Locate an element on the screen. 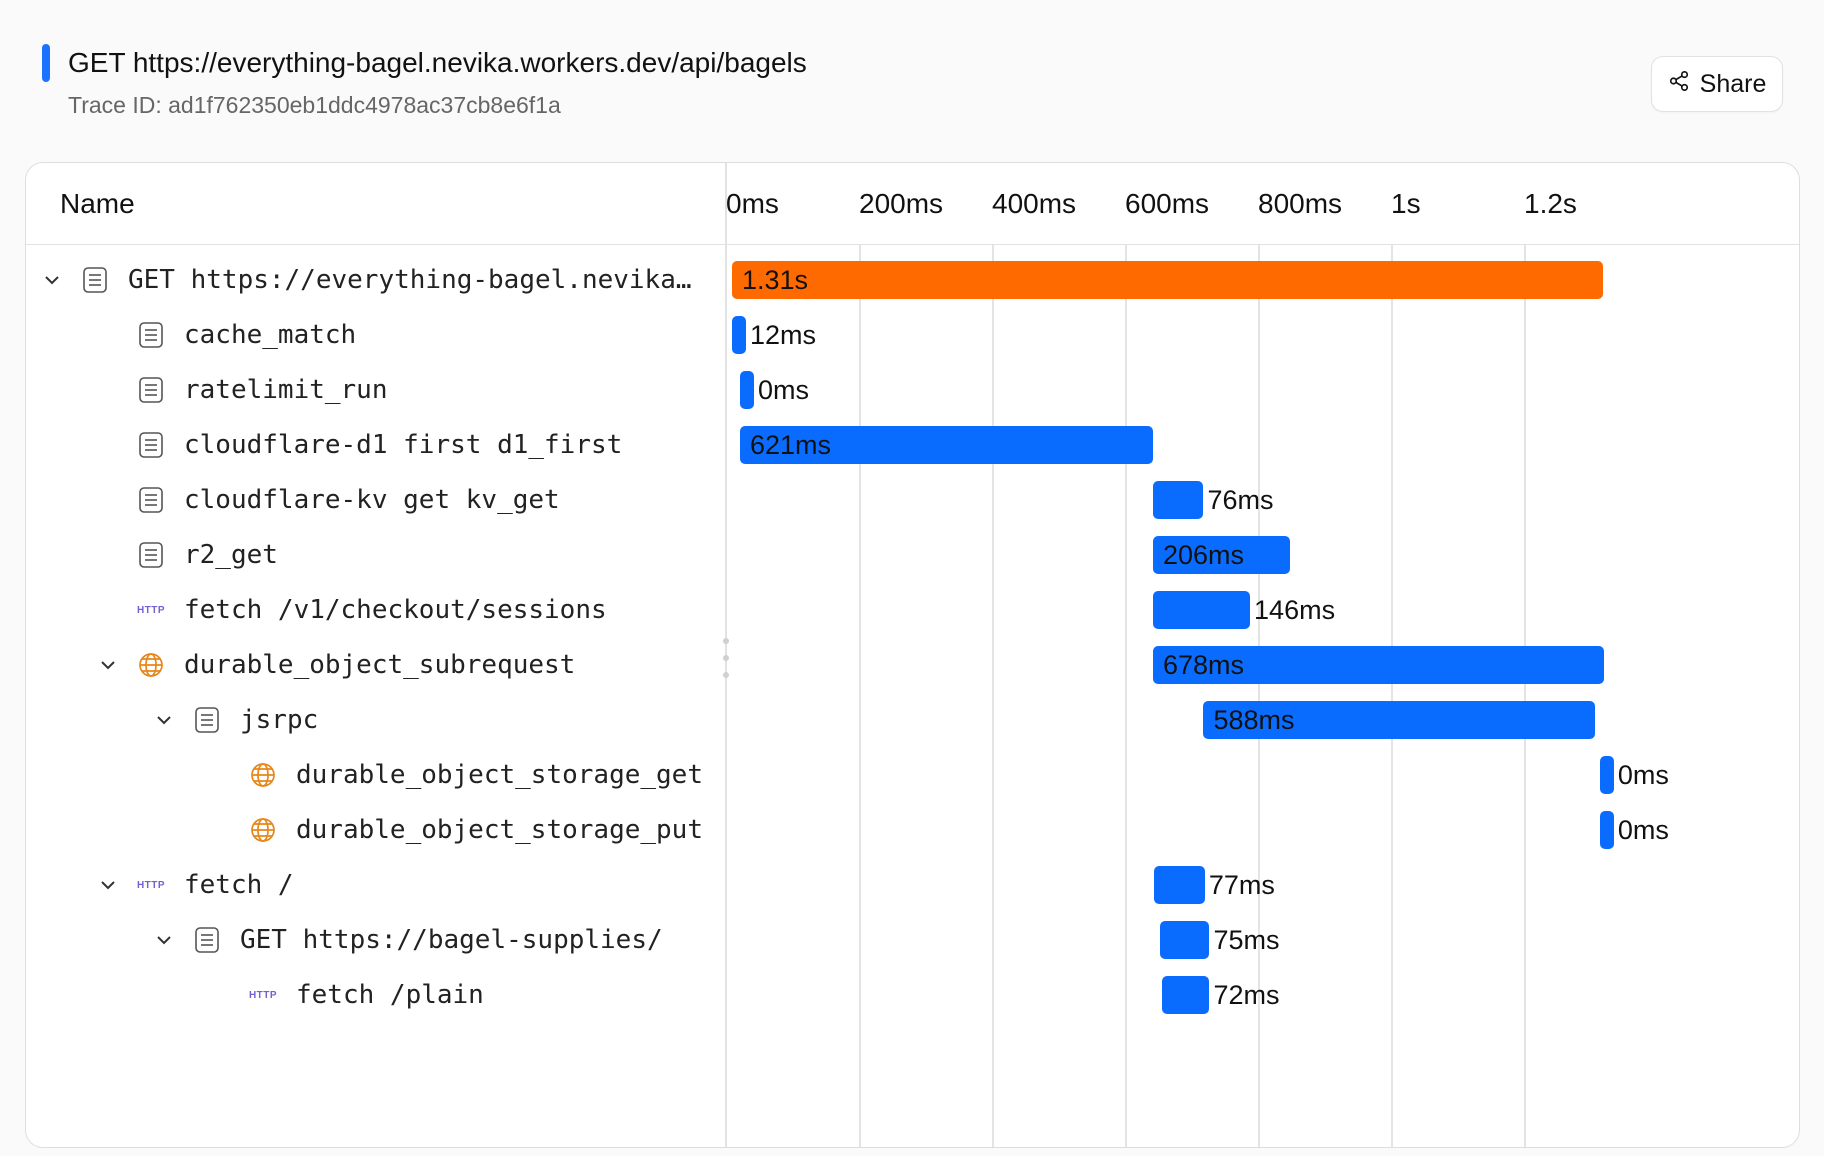 This screenshot has width=1824, height=1156. span-name: cache_match is located at coordinates (270, 335).